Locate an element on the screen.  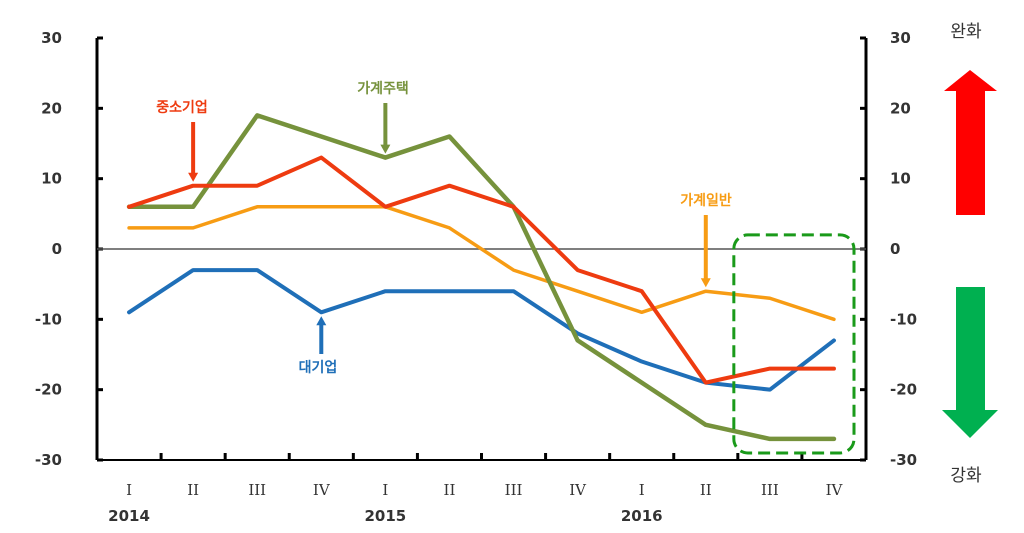
year-label: 2014 is located at coordinates (129, 516).